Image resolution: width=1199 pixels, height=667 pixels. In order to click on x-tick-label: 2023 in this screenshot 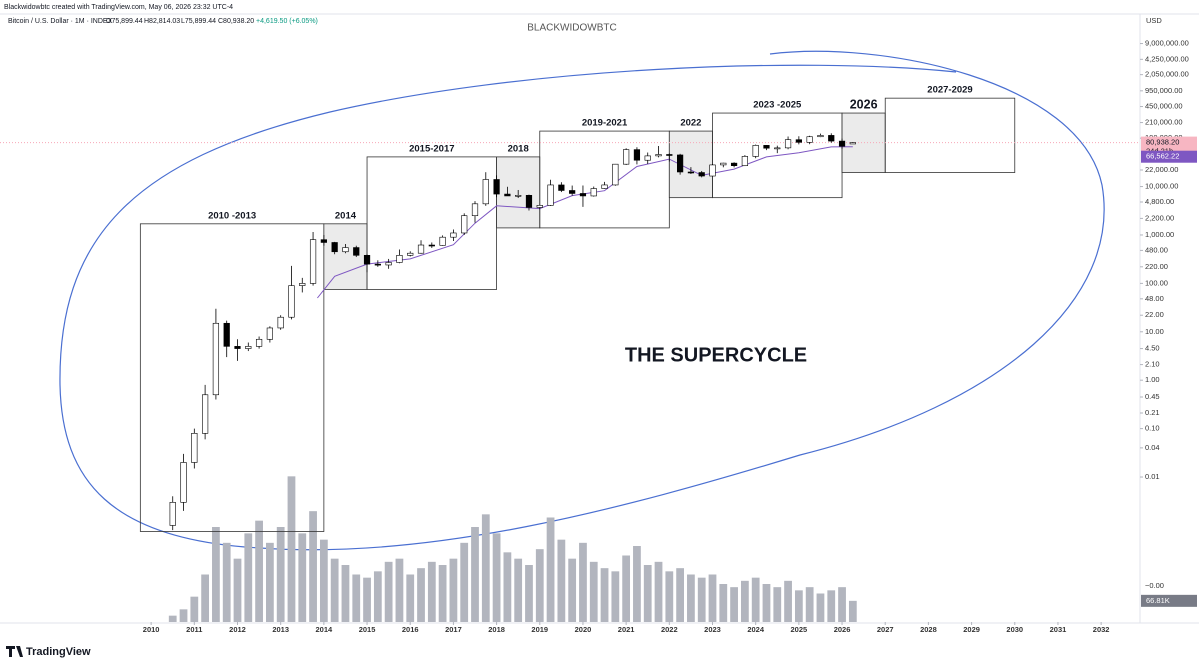, I will do `click(712, 629)`.